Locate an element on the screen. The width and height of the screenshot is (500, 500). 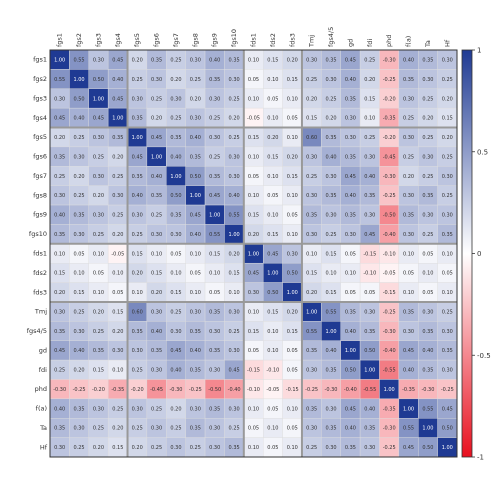
cell-value-label: -0.20 is located at coordinates (389, 138).